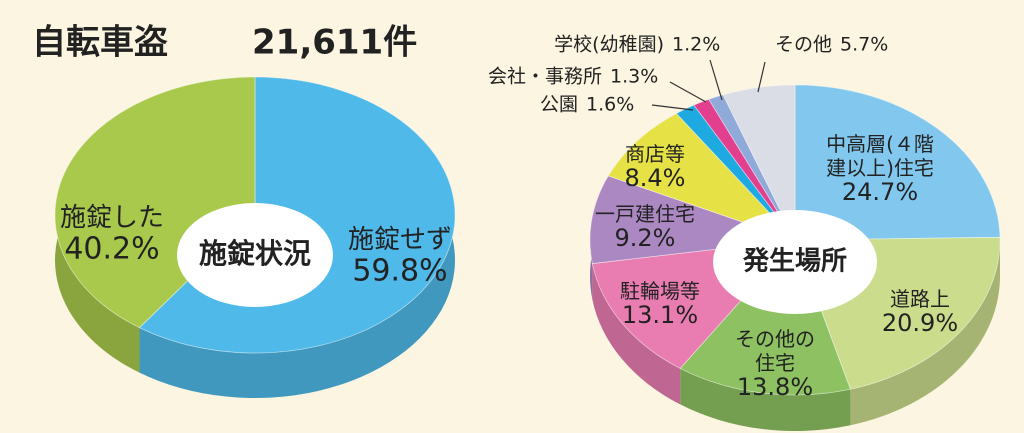 This screenshot has width=1024, height=433. Describe the element at coordinates (880, 192) in the screenshot. I see `value-label: 24.7%` at that location.